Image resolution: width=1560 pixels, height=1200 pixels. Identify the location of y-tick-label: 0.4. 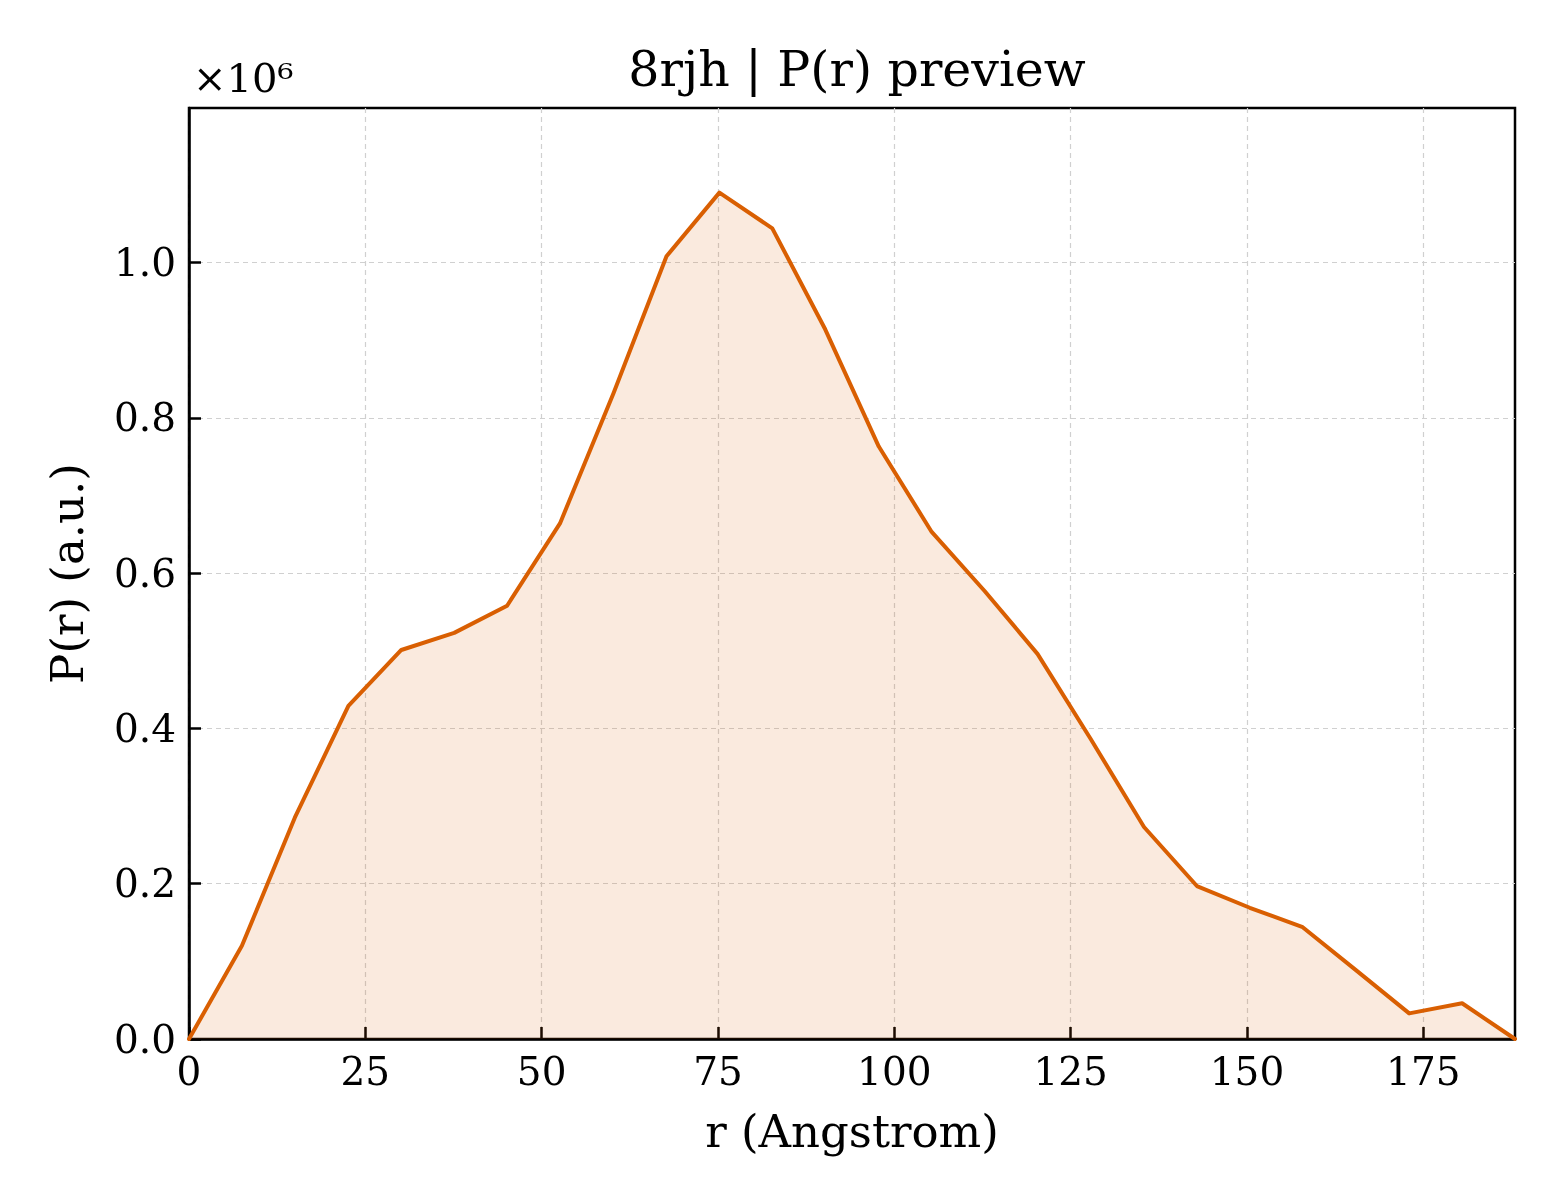
(144, 728).